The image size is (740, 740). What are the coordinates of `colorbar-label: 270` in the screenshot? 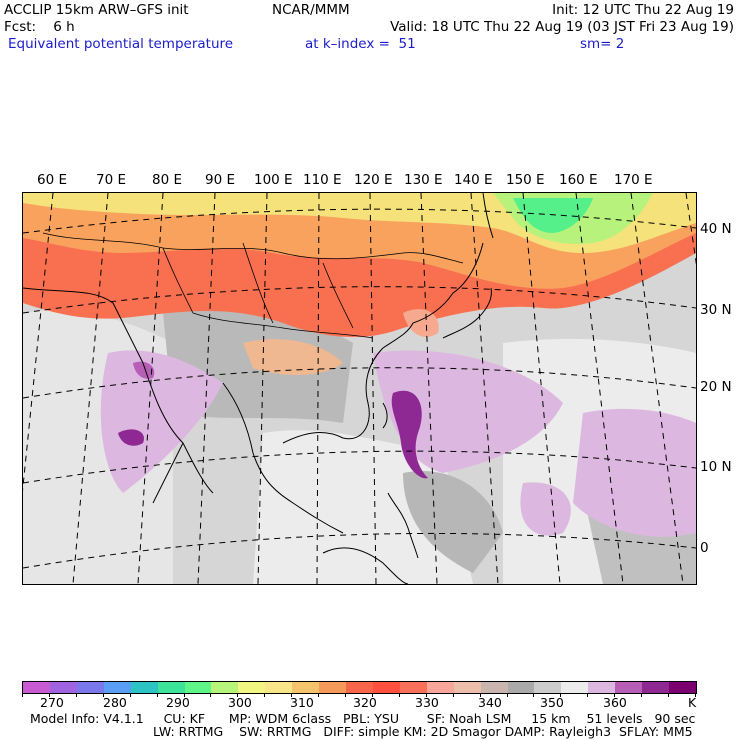 It's located at (52, 702).